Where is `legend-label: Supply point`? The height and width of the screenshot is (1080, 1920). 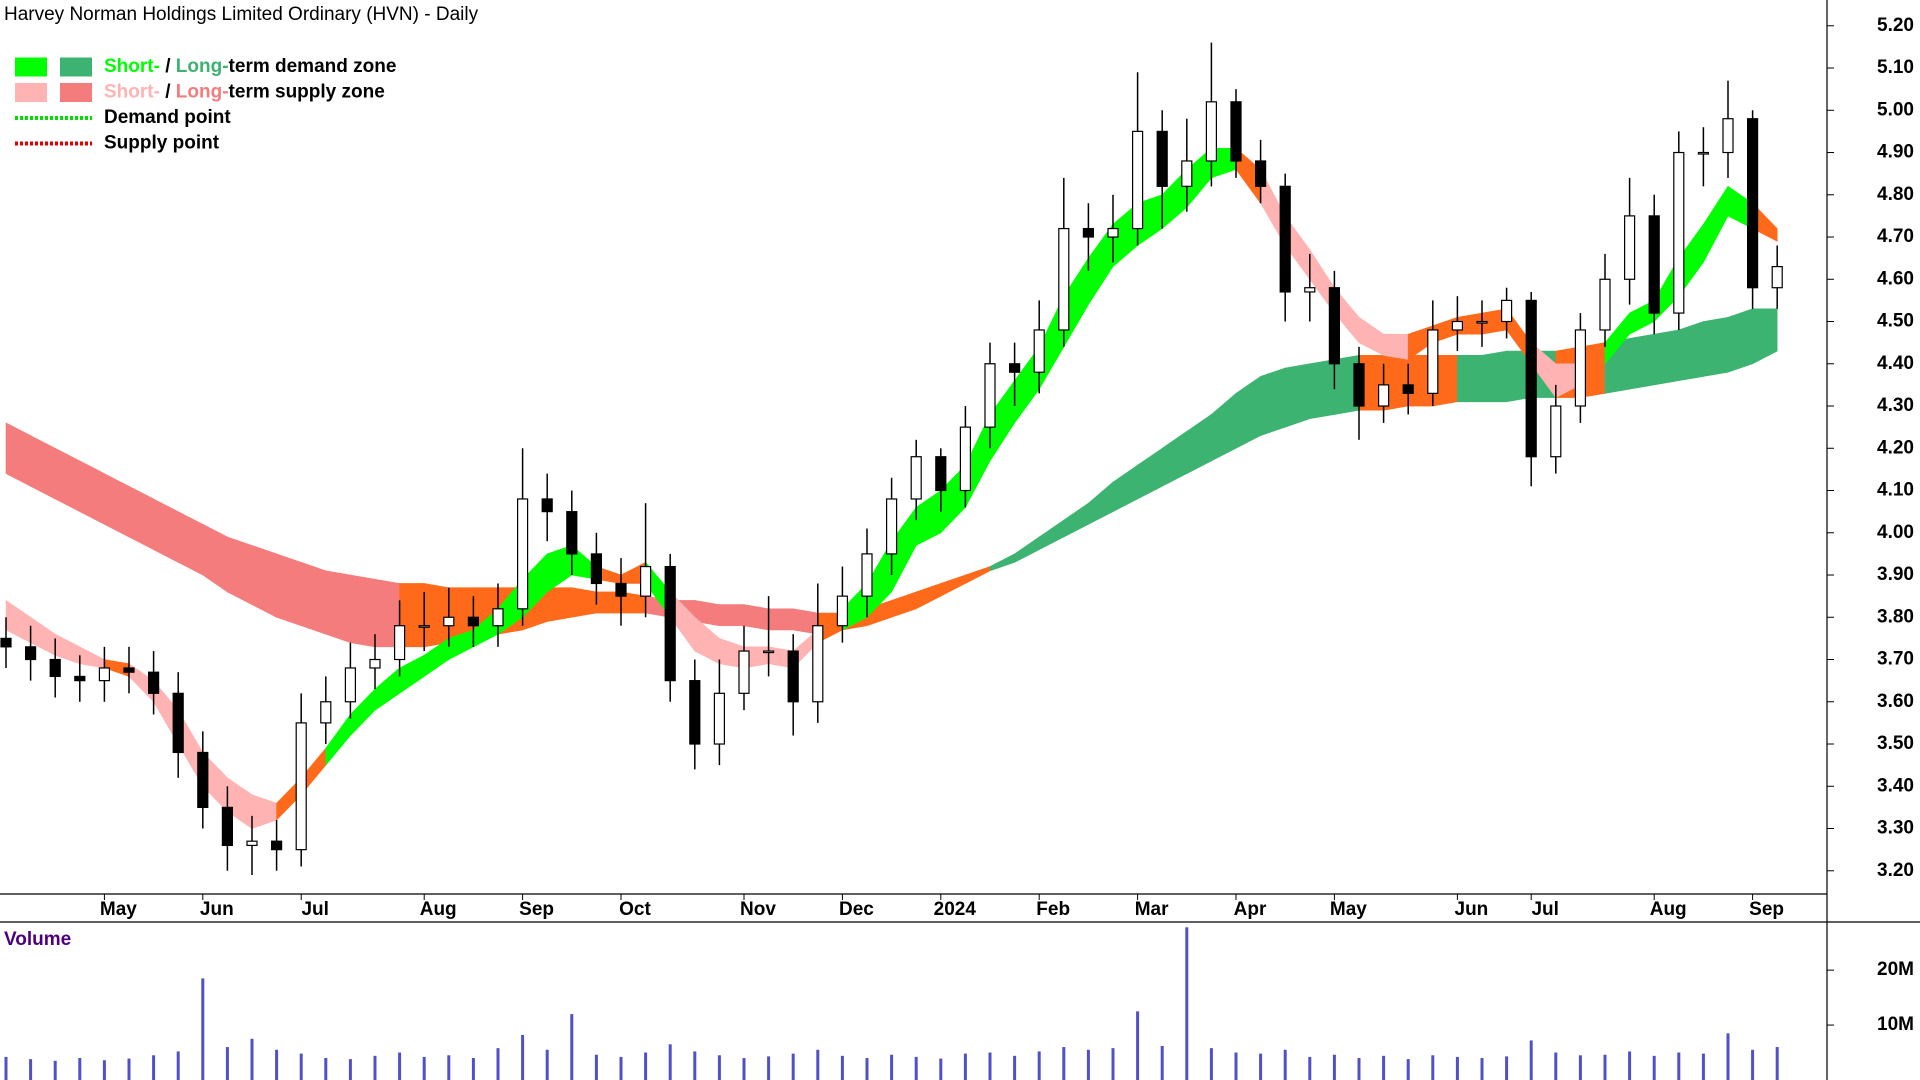 legend-label: Supply point is located at coordinates (162, 143).